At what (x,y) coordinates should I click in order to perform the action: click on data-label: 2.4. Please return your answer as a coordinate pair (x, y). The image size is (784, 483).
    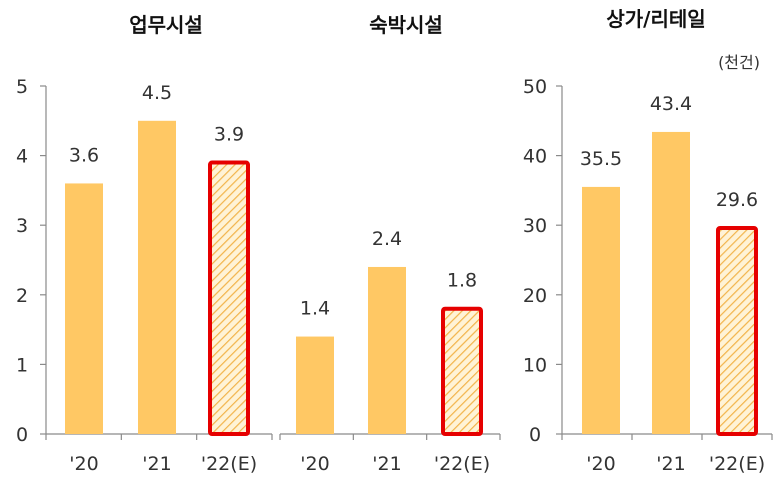
    Looking at the image, I should click on (387, 239).